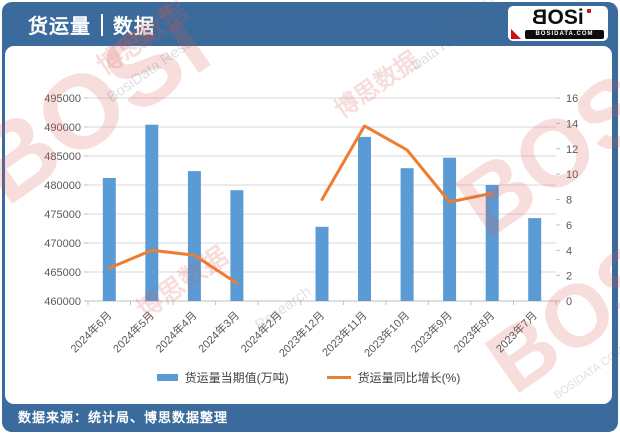  Describe the element at coordinates (301, 333) in the screenshot. I see `svg-text: 2023年12月` at that location.